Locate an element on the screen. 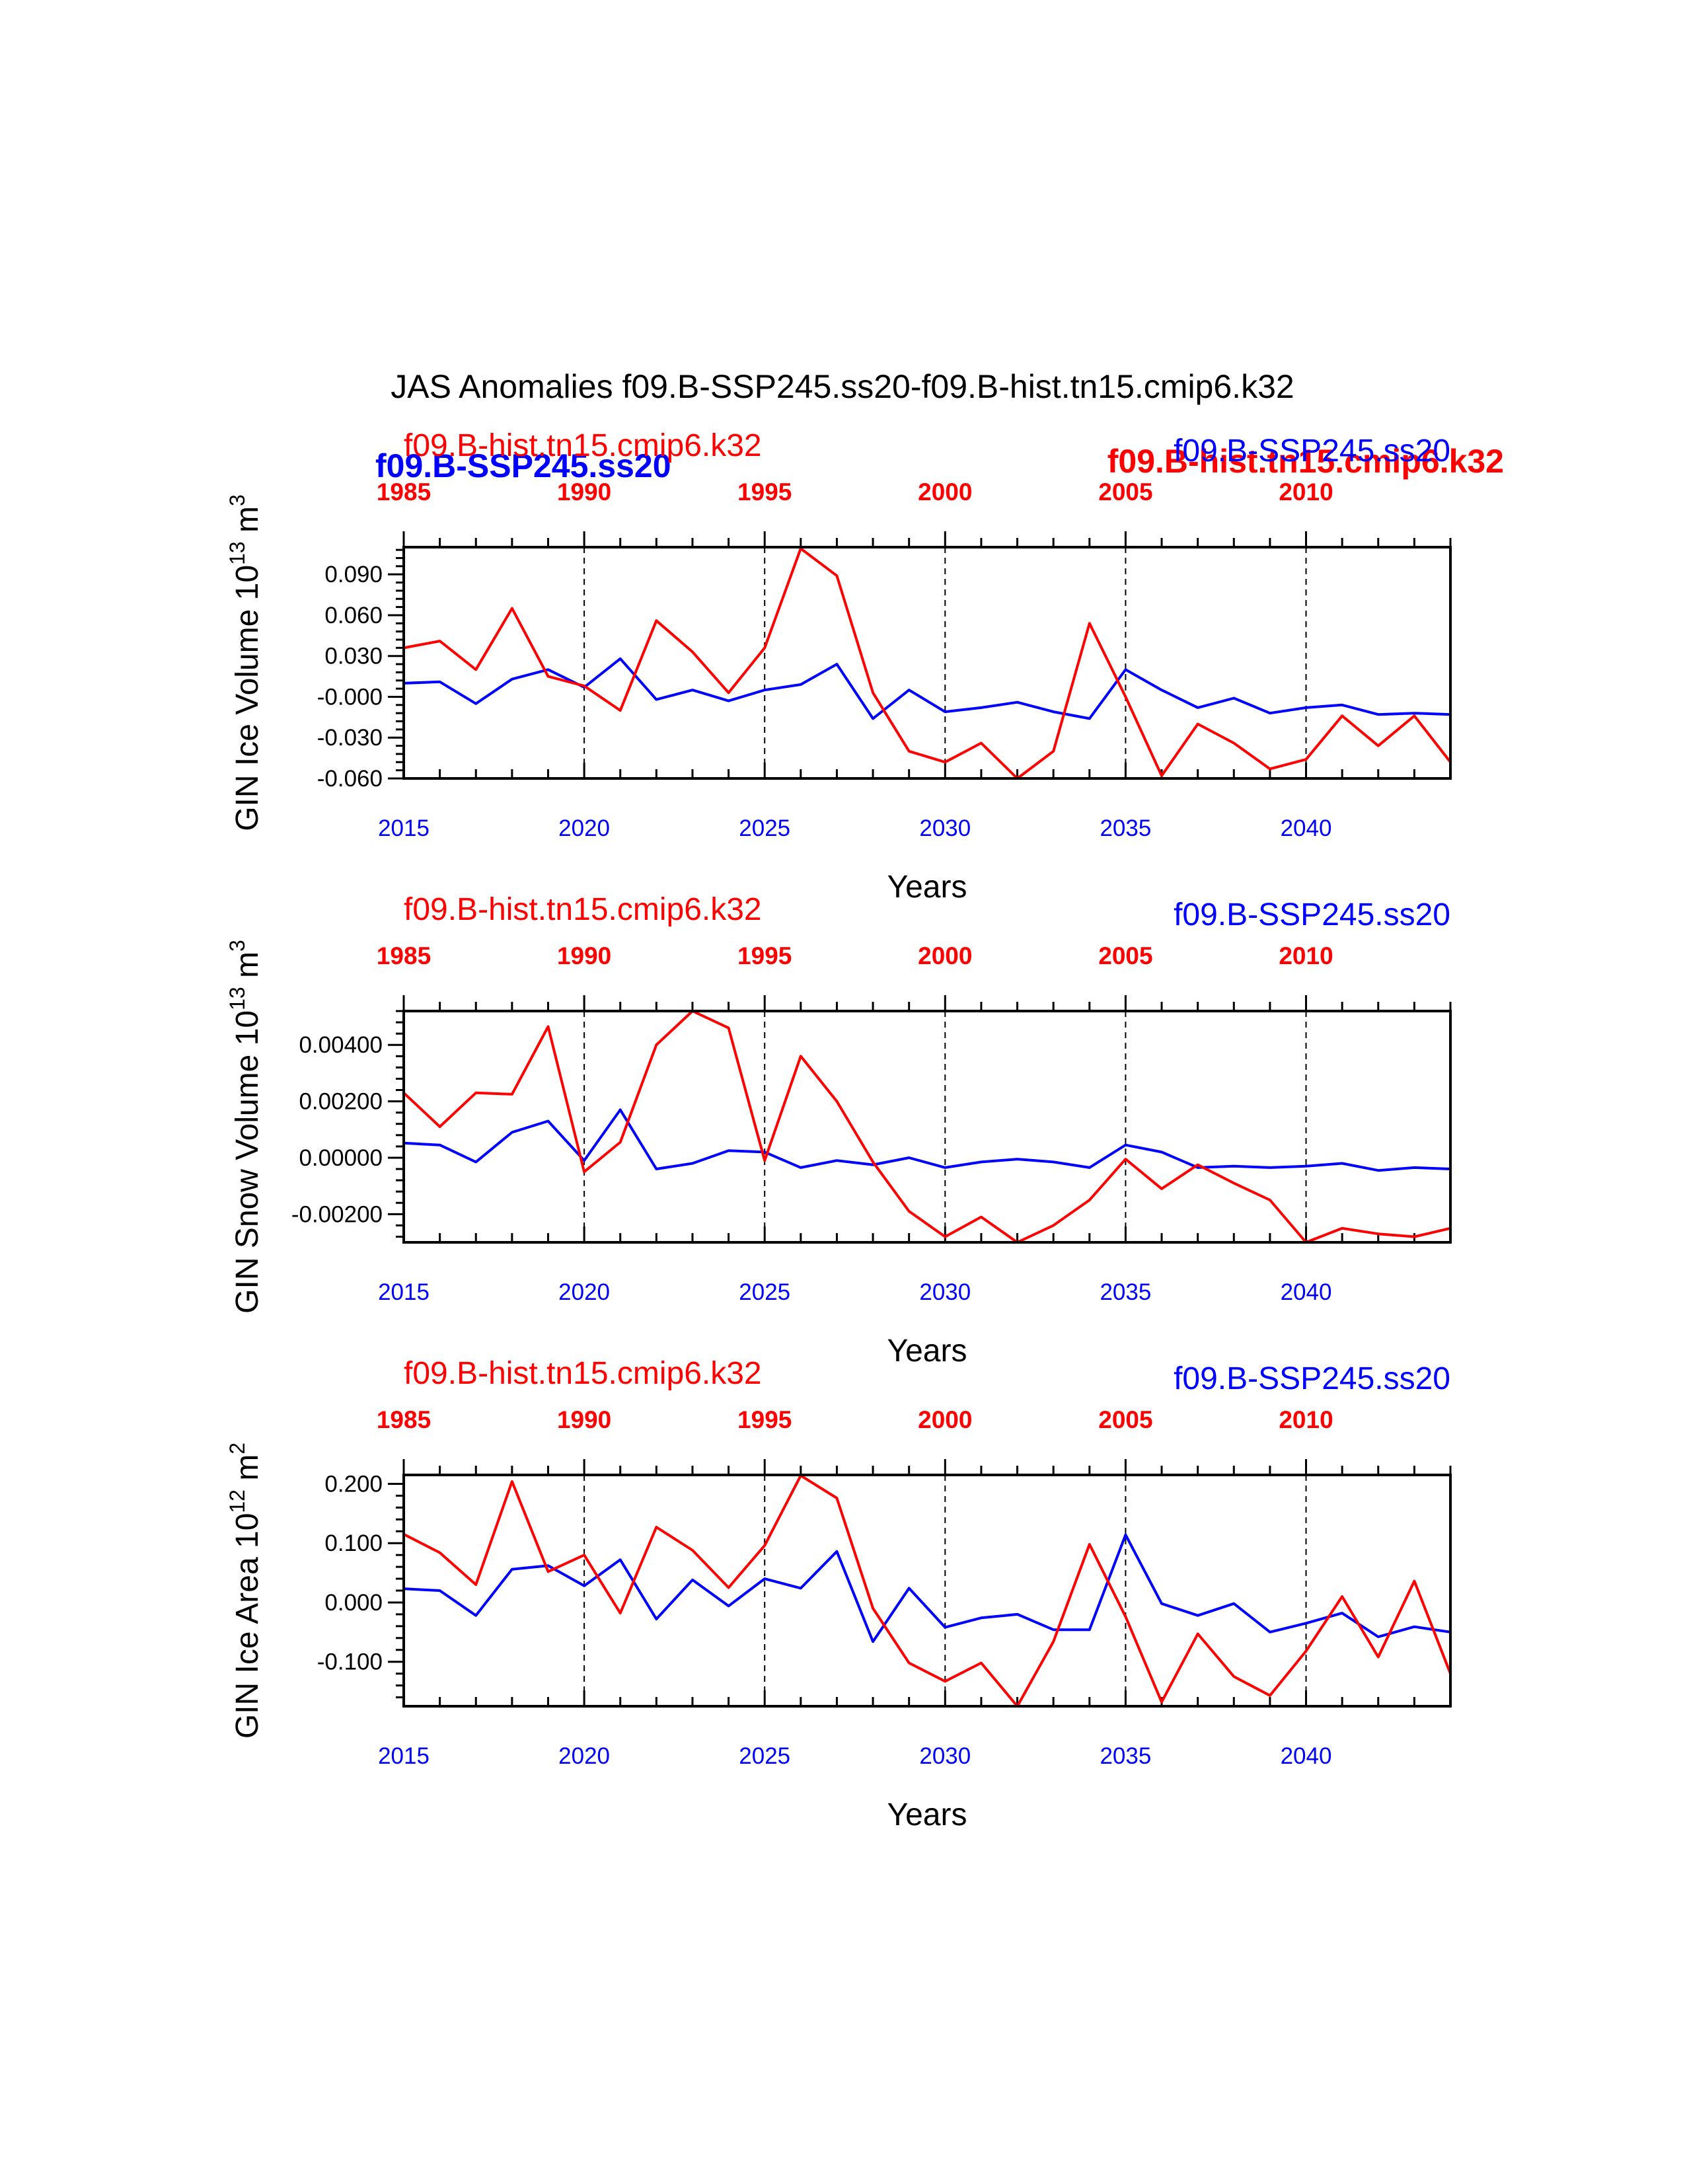 This screenshot has width=1685, height=2184. panel-1-ylabel: GIN Ice Volume 1013 m3 is located at coordinates (245, 662).